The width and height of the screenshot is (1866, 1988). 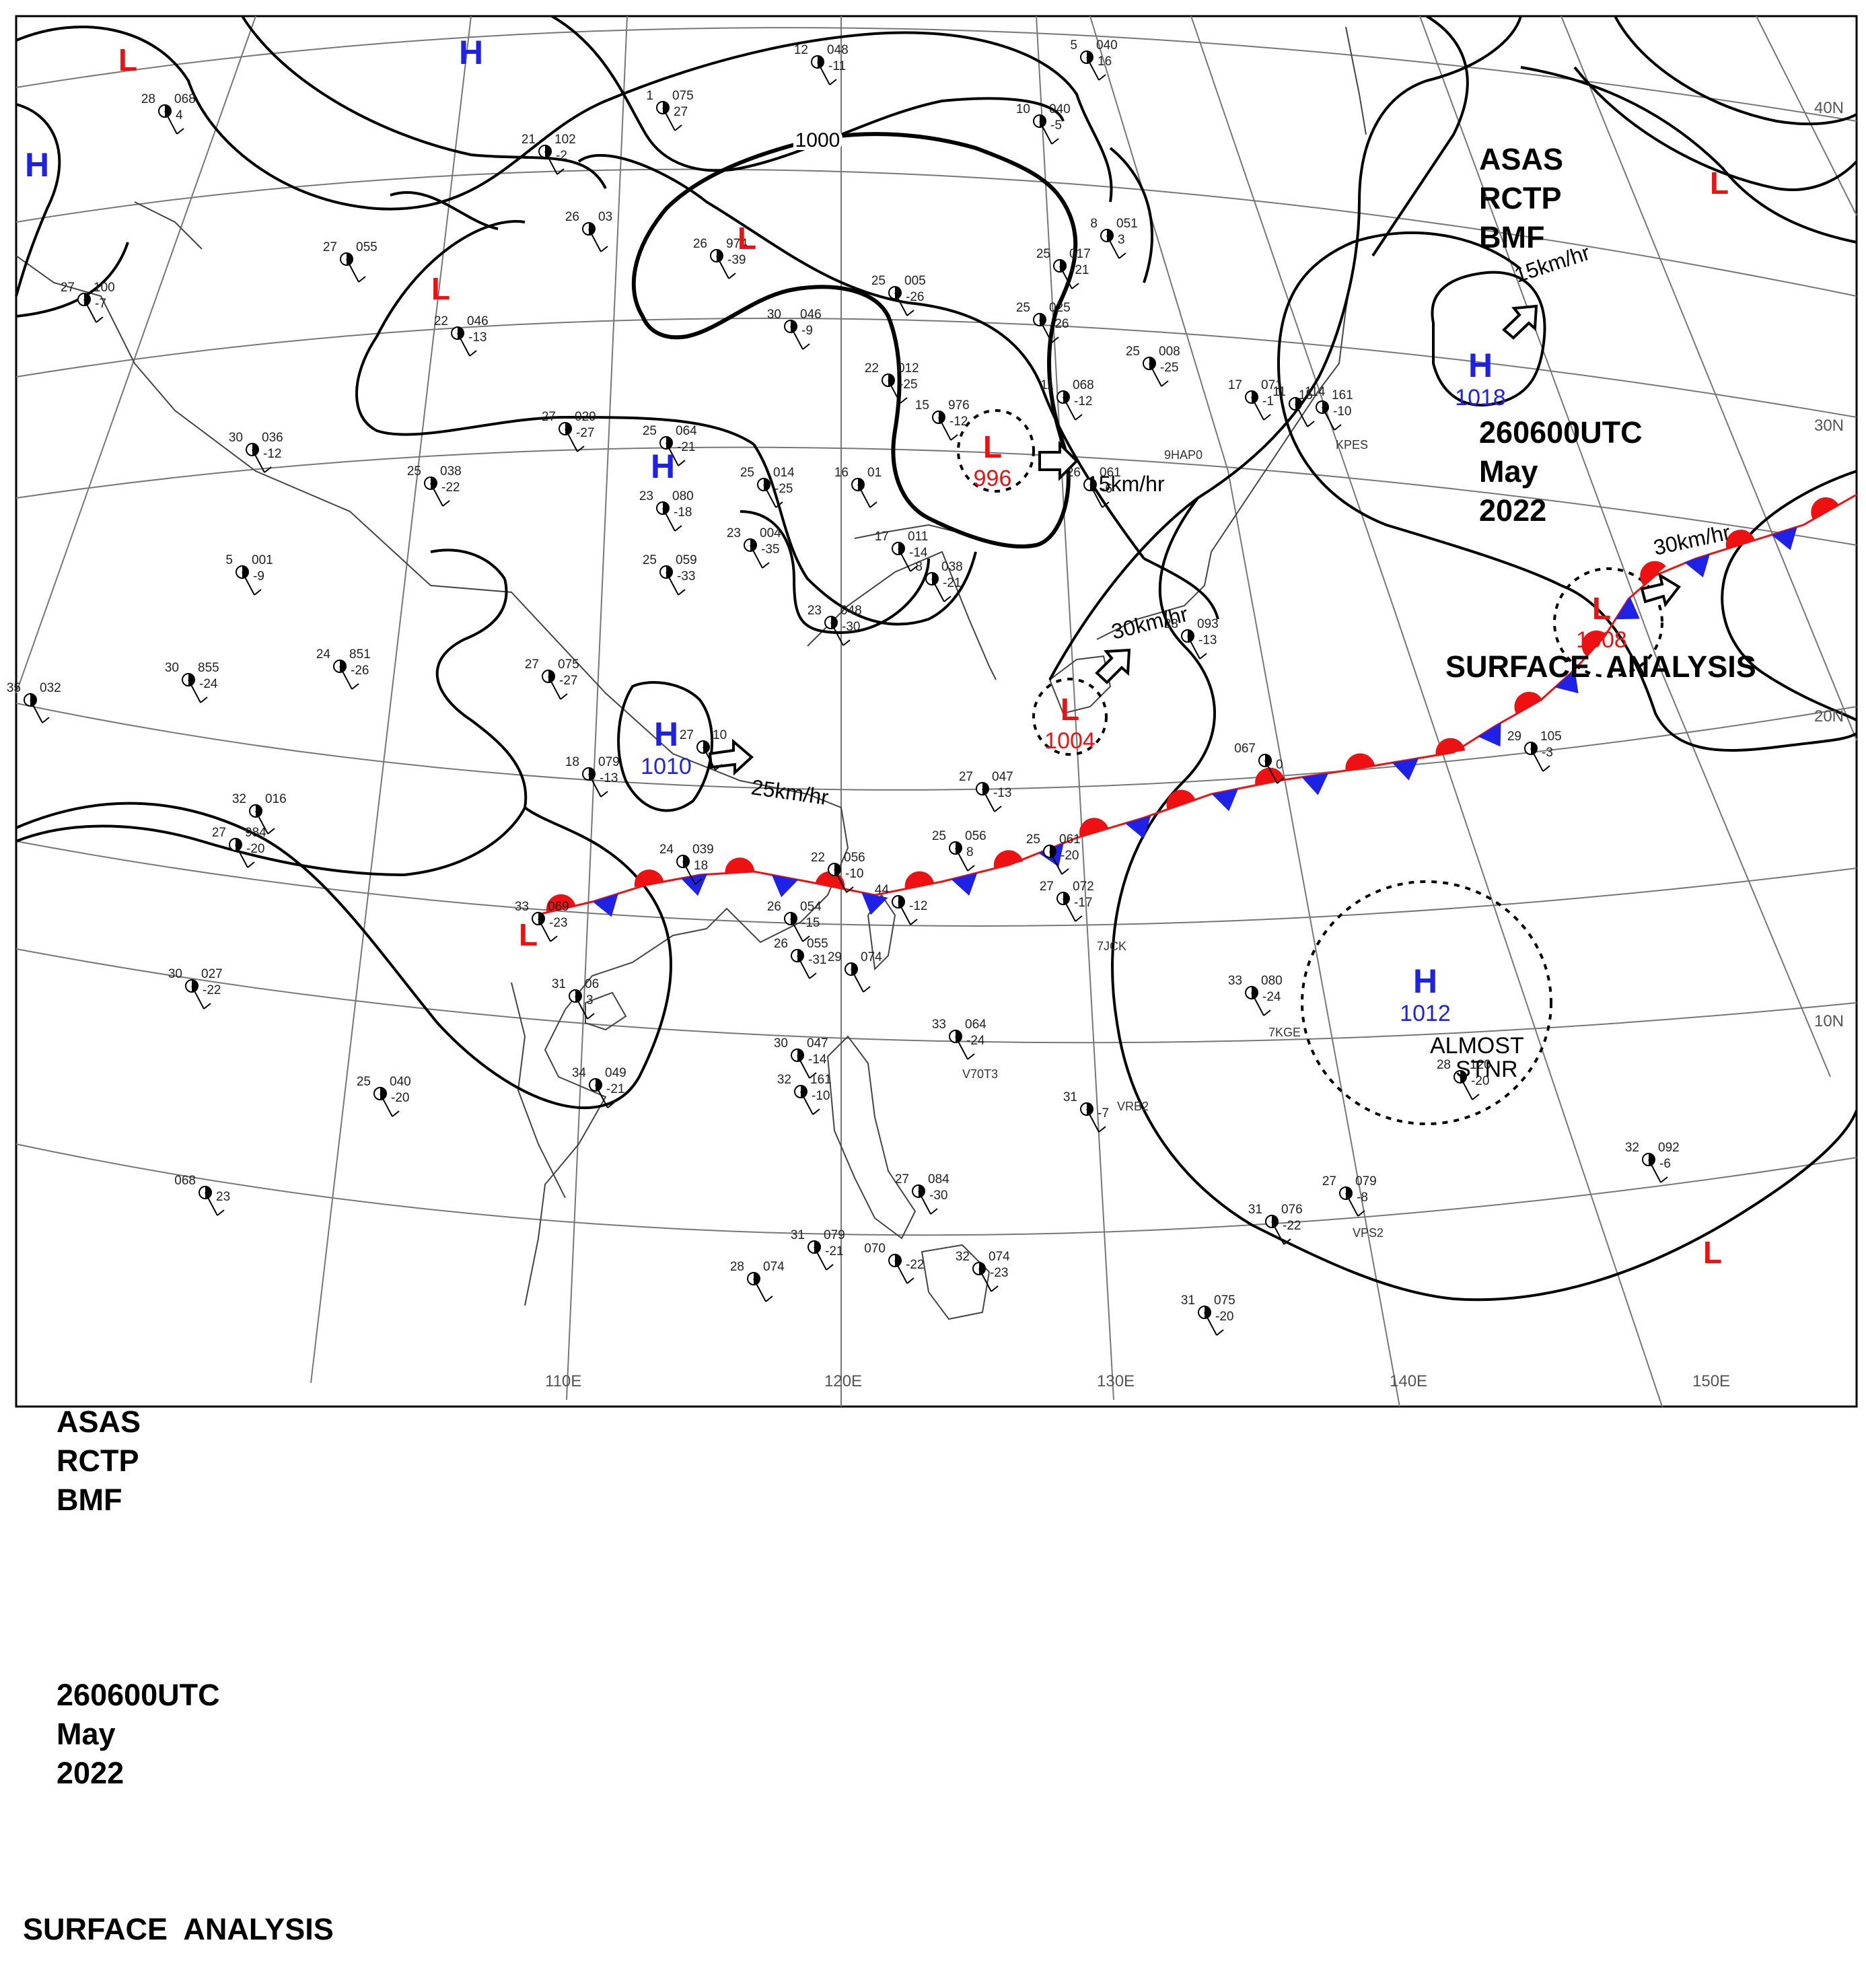 I want to click on station-temp: 31, so click(x=1255, y=1210).